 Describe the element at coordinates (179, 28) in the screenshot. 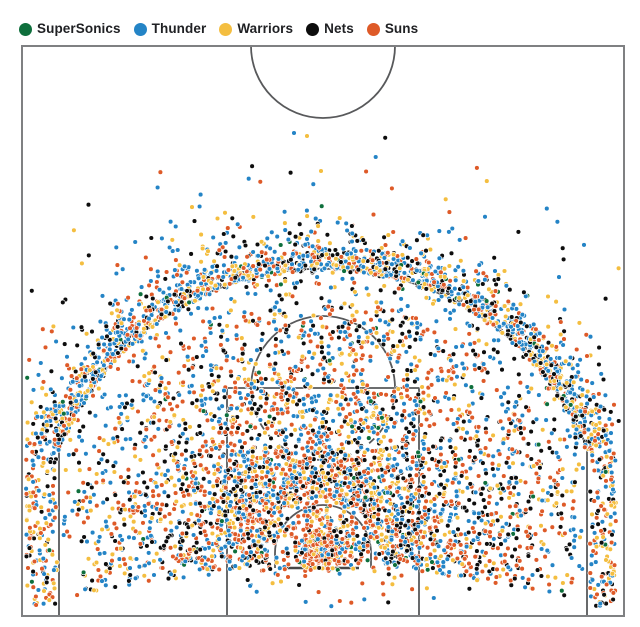

I see `legend-label-thunder: Thunder` at that location.